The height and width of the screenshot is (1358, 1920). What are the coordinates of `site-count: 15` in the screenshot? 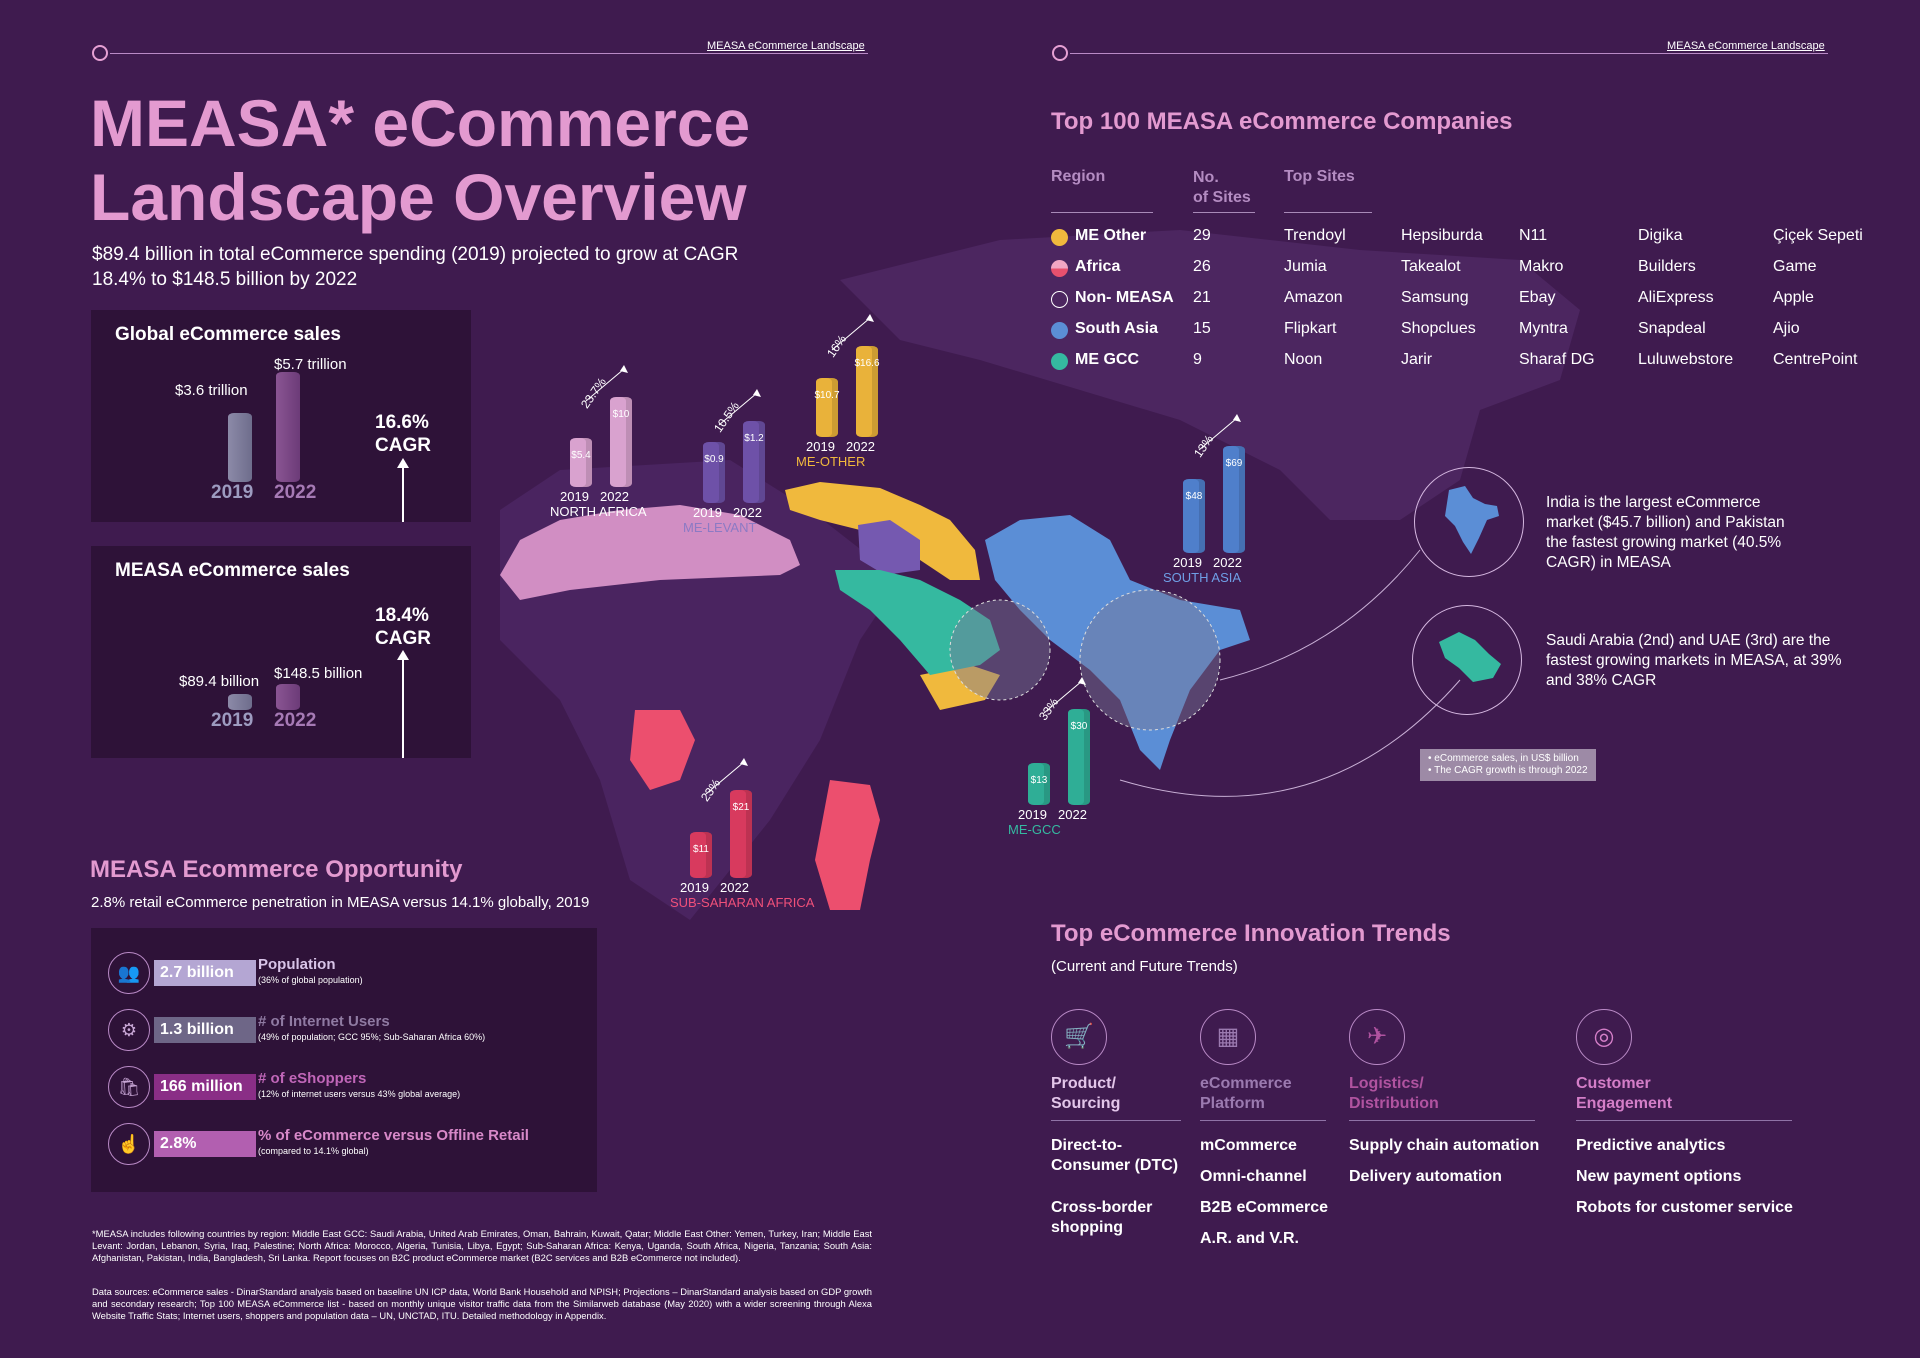 It's located at (1202, 328).